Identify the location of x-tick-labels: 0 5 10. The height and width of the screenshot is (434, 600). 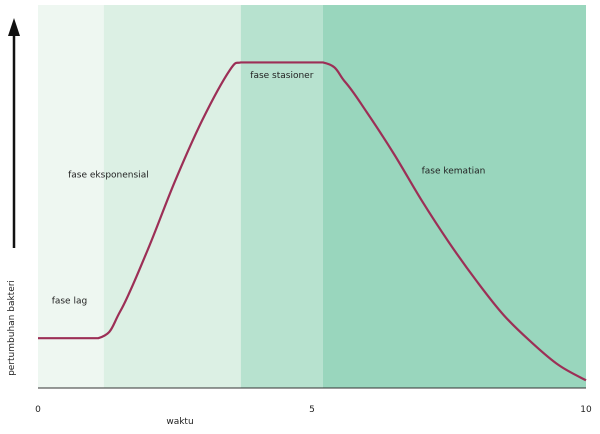
(313, 410).